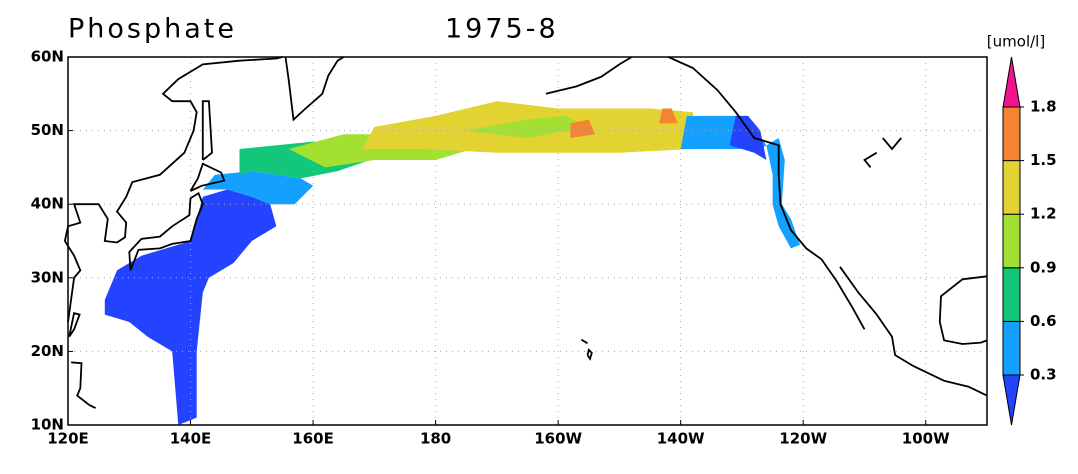 The image size is (1078, 474). I want to click on x-tick-label: 140E, so click(191, 439).